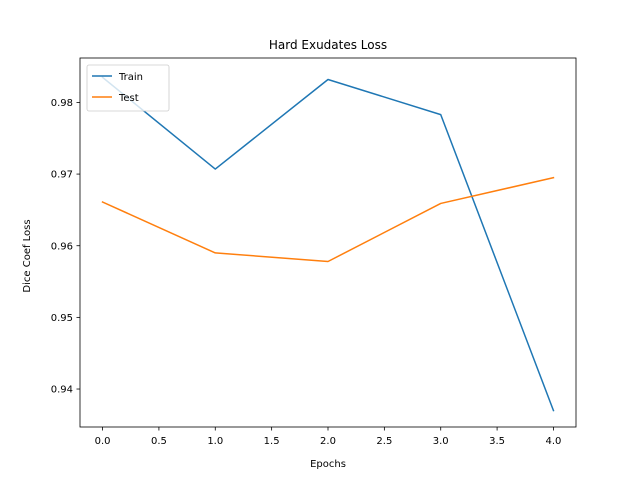 The image size is (640, 480). What do you see at coordinates (62, 175) in the screenshot?
I see `y-tick-label: 0.97` at bounding box center [62, 175].